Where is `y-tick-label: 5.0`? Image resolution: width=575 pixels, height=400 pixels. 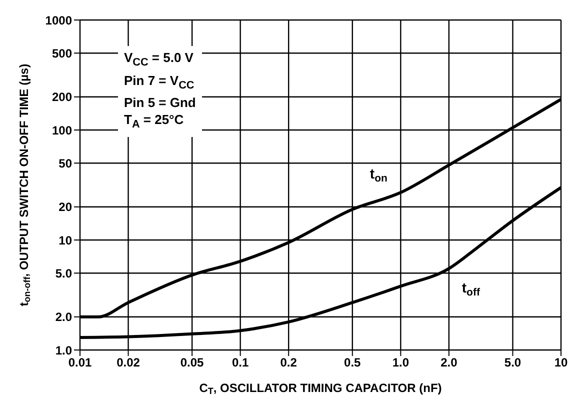
y-tick-label: 5.0 is located at coordinates (63, 273).